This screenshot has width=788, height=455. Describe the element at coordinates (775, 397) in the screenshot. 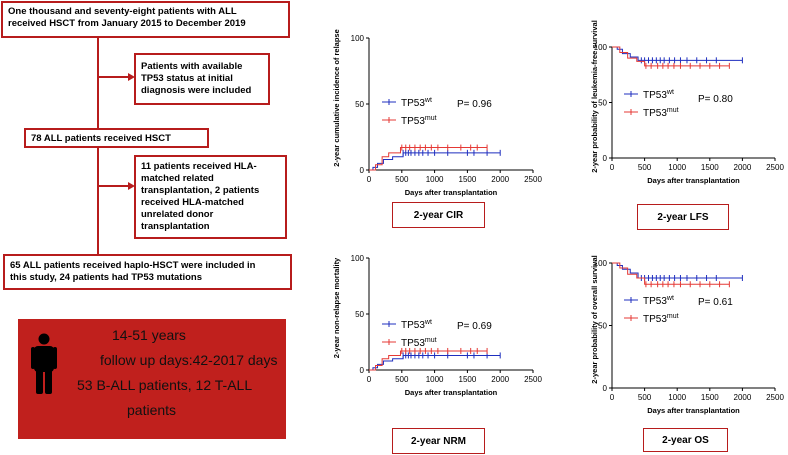

I see `os-x-tick-label: 2500` at that location.